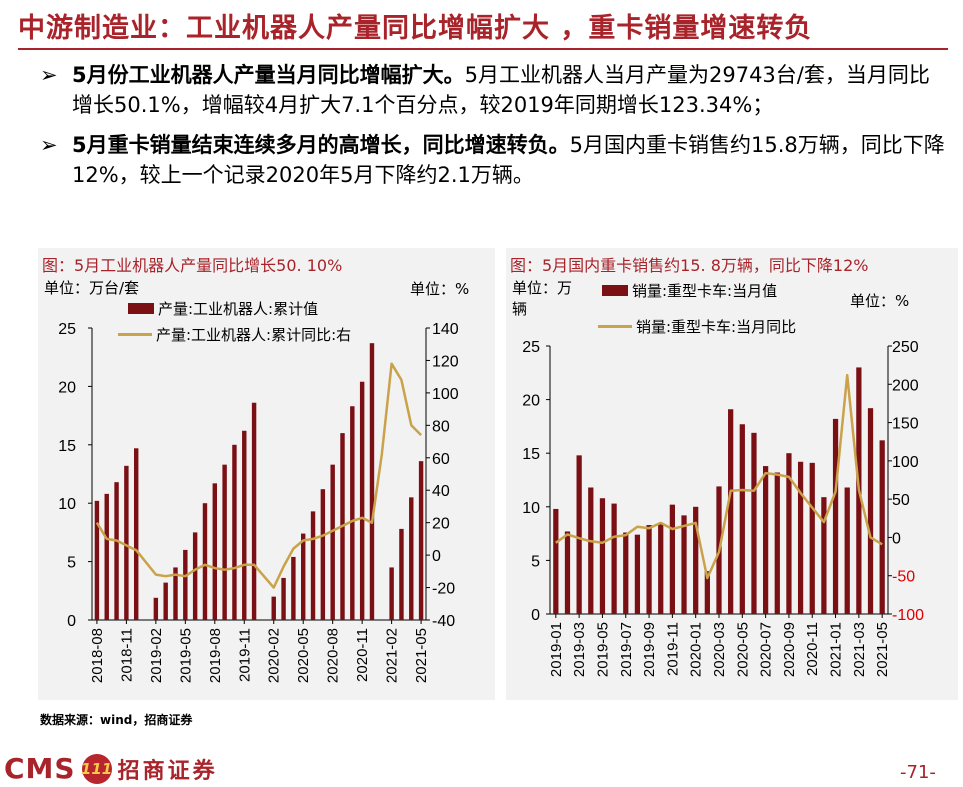 This screenshot has width=963, height=787. What do you see at coordinates (615, 326) in the screenshot?
I see `line-swatch` at bounding box center [615, 326].